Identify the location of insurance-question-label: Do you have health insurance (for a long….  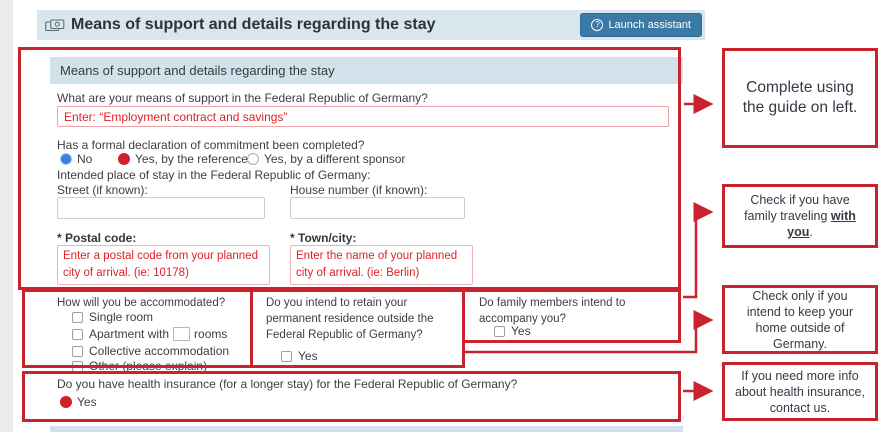
(287, 384).